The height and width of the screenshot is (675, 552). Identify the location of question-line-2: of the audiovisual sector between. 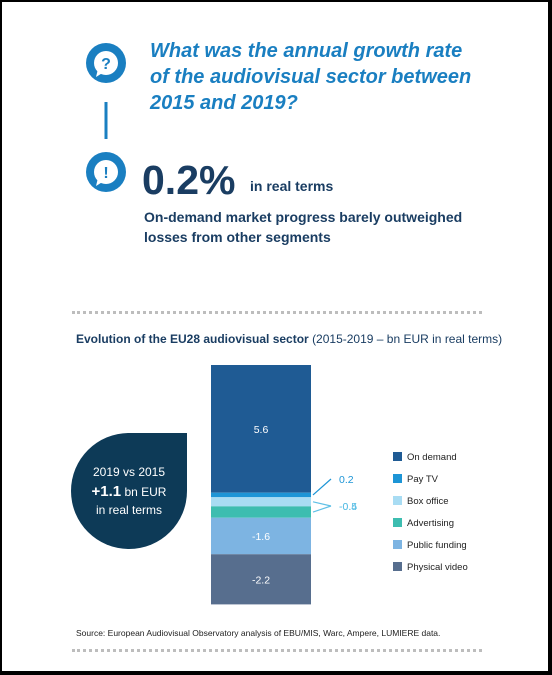
(311, 77).